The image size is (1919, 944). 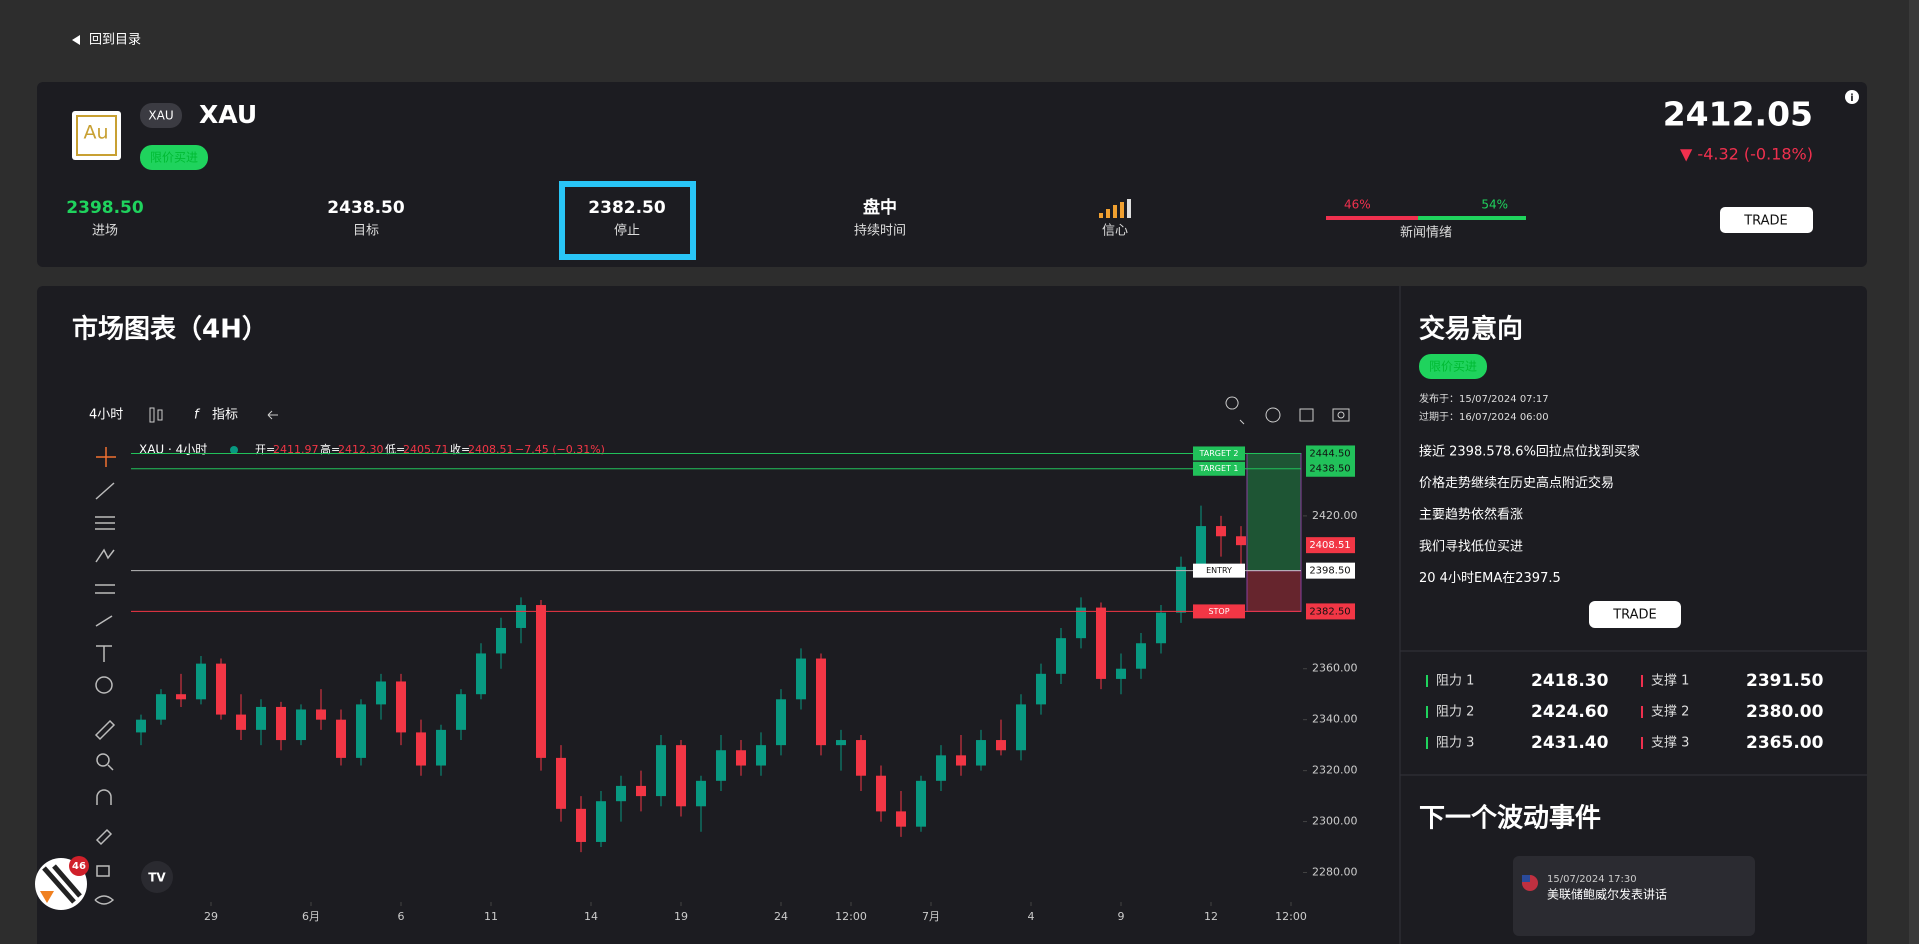 What do you see at coordinates (1335, 821) in the screenshot?
I see `y-tick-label: 2300.00` at bounding box center [1335, 821].